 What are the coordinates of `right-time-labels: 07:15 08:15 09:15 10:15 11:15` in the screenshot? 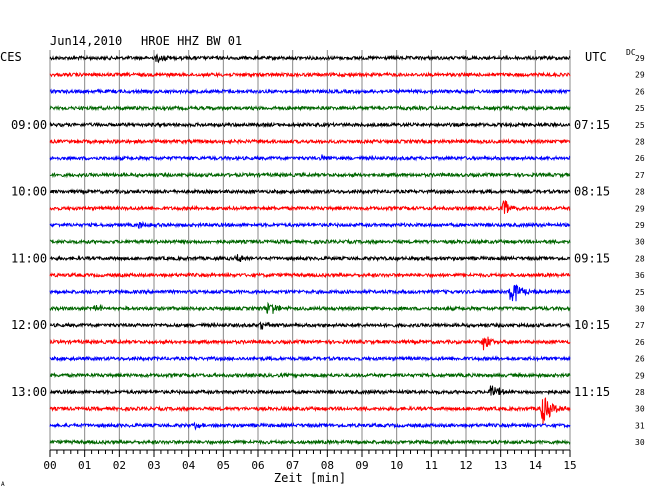 It's located at (592, 258).